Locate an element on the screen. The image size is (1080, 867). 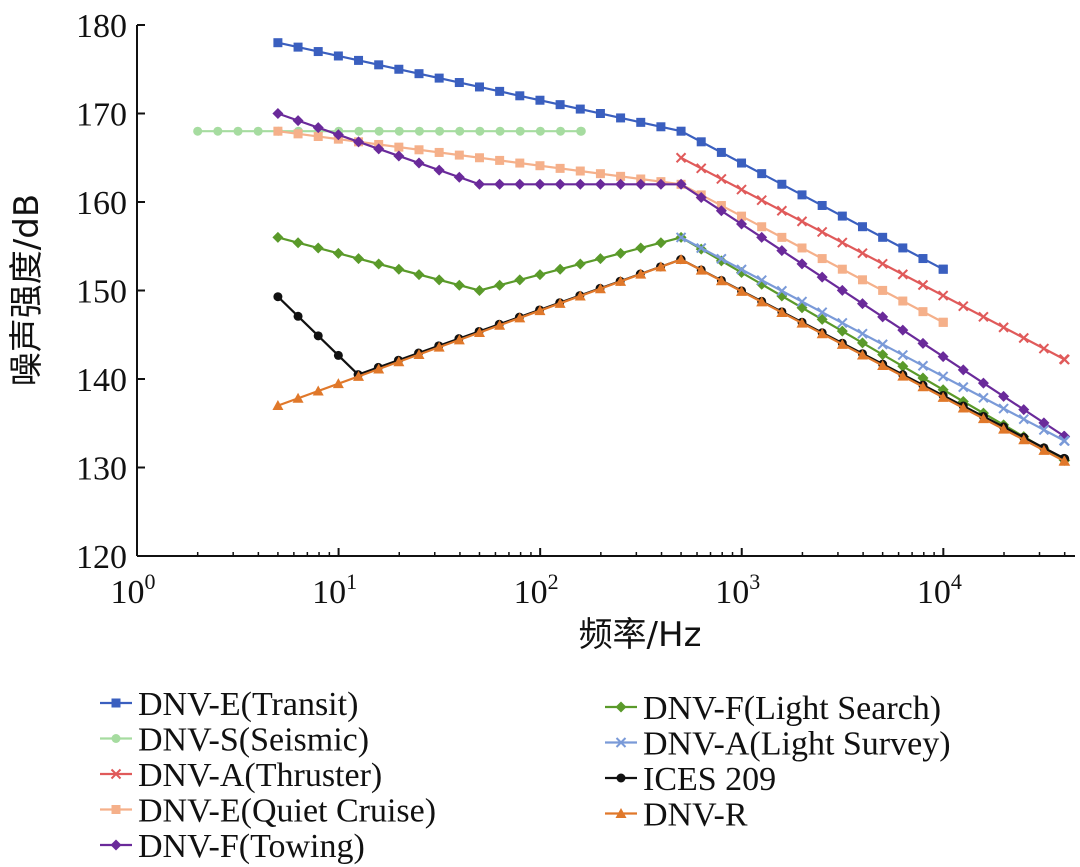
series-dnv-a-light-survey- is located at coordinates (872, 339).